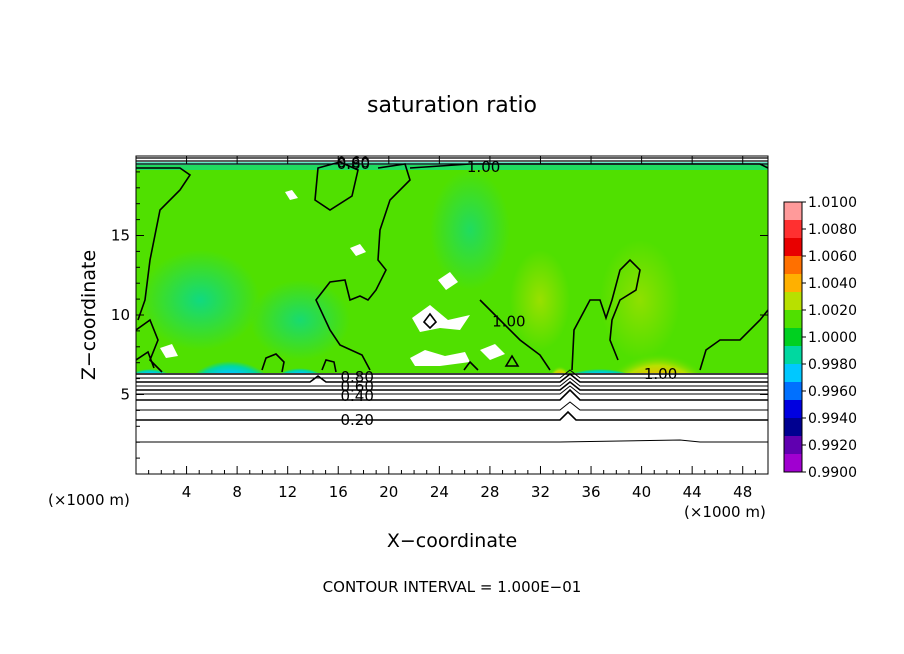  I want to click on x-tick-label: 36, so click(590, 492).